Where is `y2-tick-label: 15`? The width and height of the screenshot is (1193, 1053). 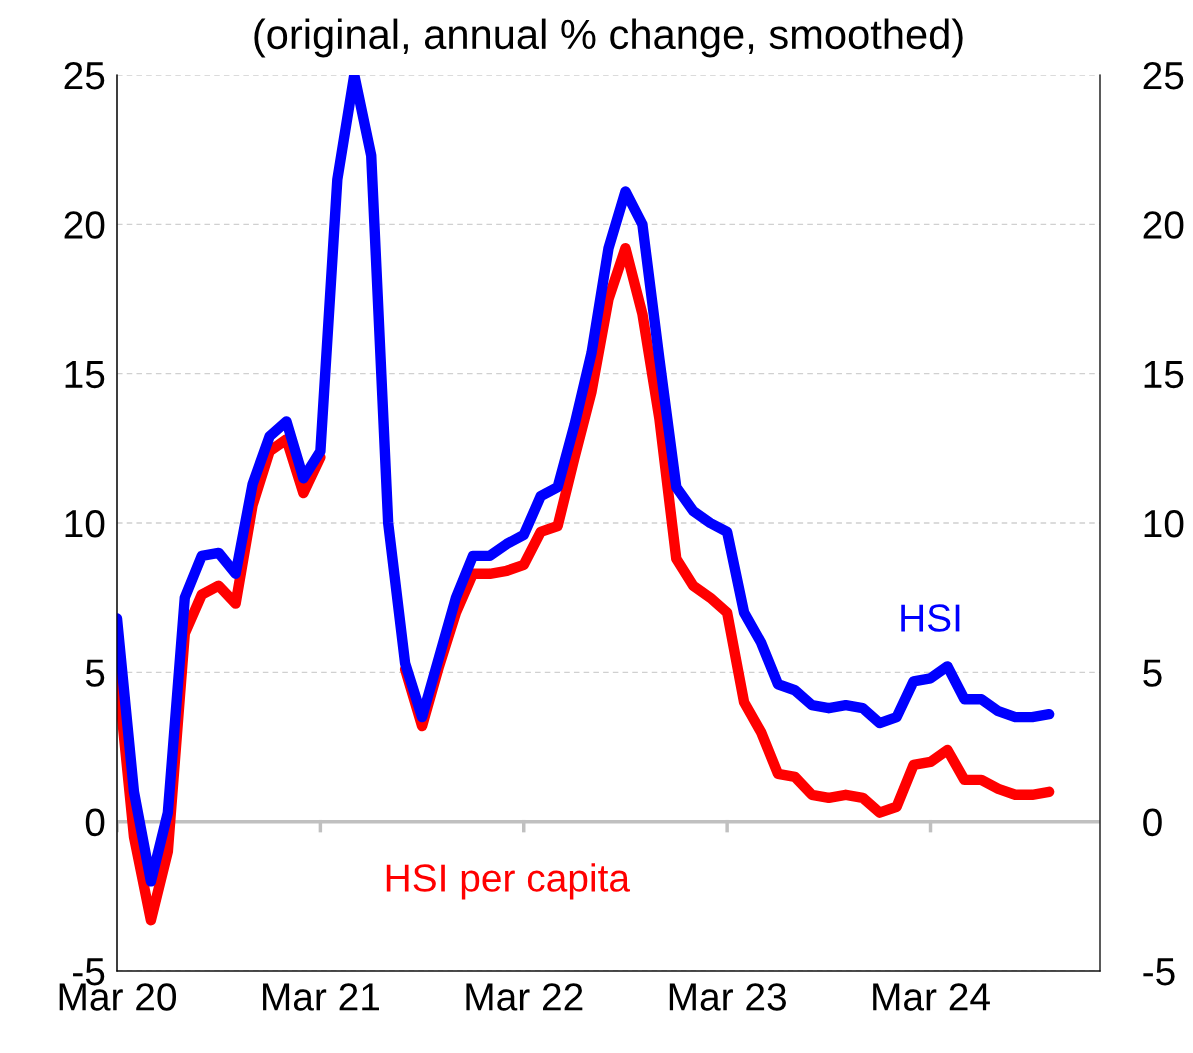
y2-tick-label: 15 is located at coordinates (1164, 375).